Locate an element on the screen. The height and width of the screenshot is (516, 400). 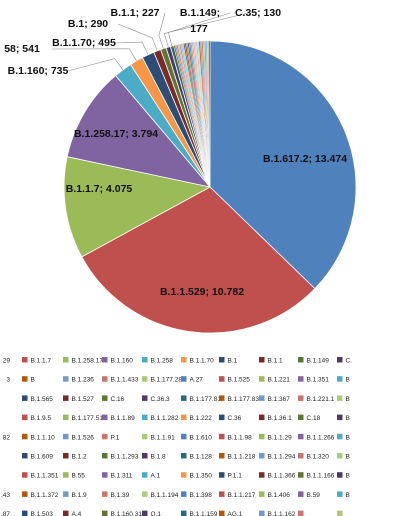
slice-label-b-1-258-17: B.1.258.17; 3.794 is located at coordinates (116, 134).